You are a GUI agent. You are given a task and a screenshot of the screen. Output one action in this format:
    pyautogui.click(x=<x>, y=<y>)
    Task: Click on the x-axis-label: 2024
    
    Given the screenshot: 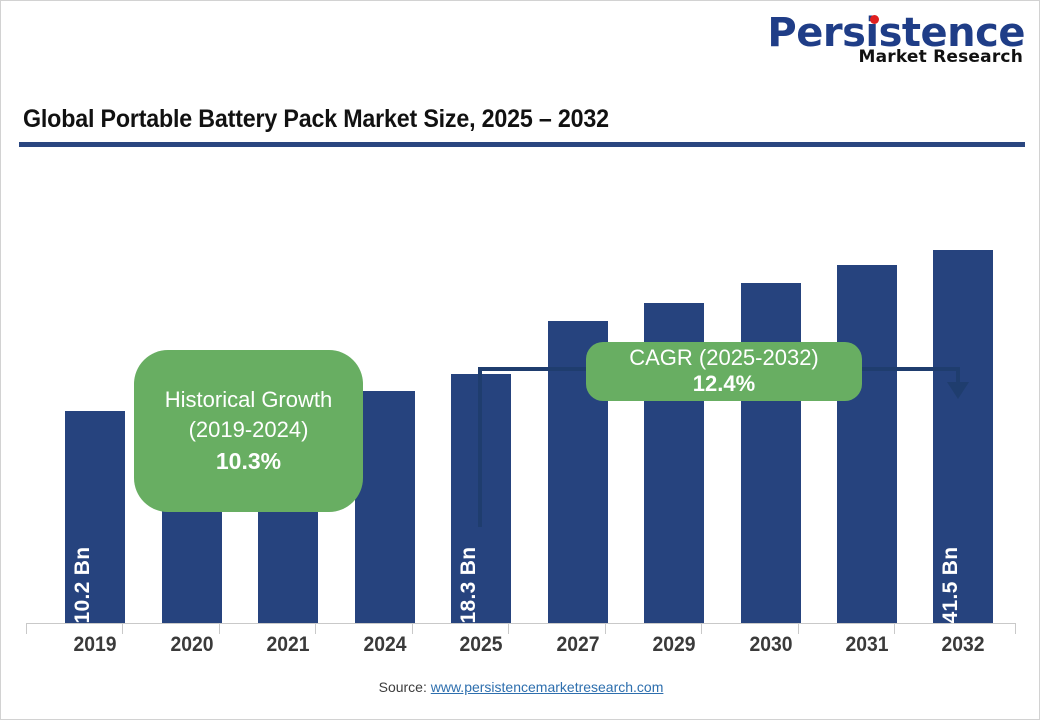 What is the action you would take?
    pyautogui.click(x=385, y=644)
    